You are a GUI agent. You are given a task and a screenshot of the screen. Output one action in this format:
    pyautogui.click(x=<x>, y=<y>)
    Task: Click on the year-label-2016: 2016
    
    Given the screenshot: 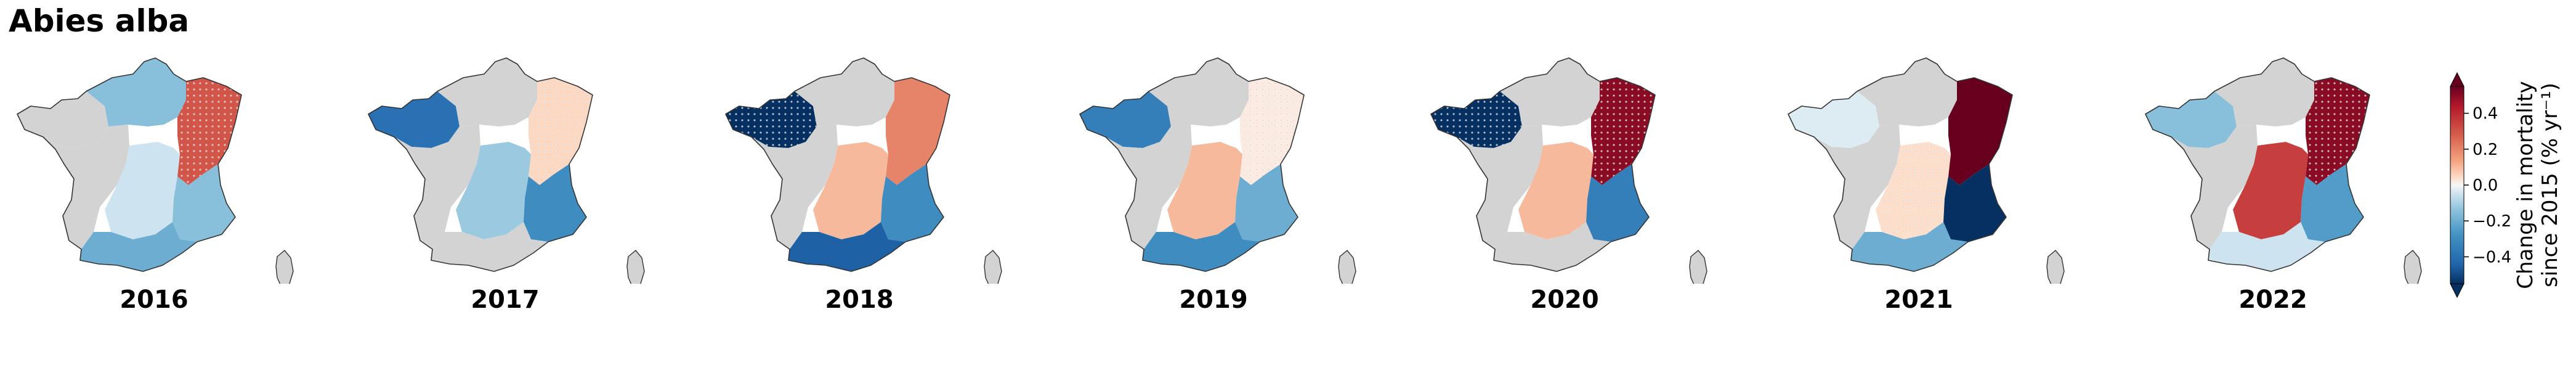 What is the action you would take?
    pyautogui.click(x=153, y=300)
    